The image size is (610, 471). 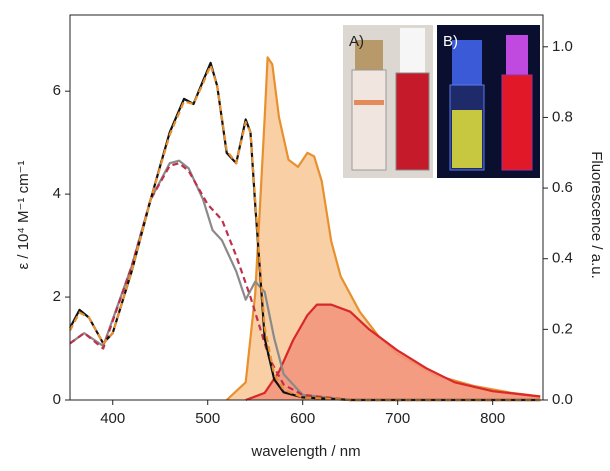 I want to click on annotation: B), so click(x=450, y=41).